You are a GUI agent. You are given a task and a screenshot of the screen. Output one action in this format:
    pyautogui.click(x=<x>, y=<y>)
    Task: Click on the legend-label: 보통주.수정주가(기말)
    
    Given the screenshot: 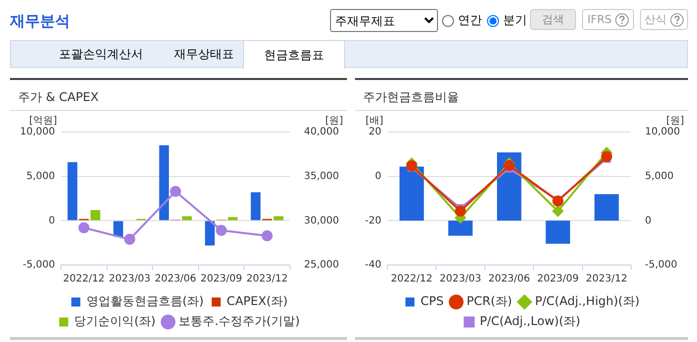 What is the action you would take?
    pyautogui.click(x=239, y=321)
    